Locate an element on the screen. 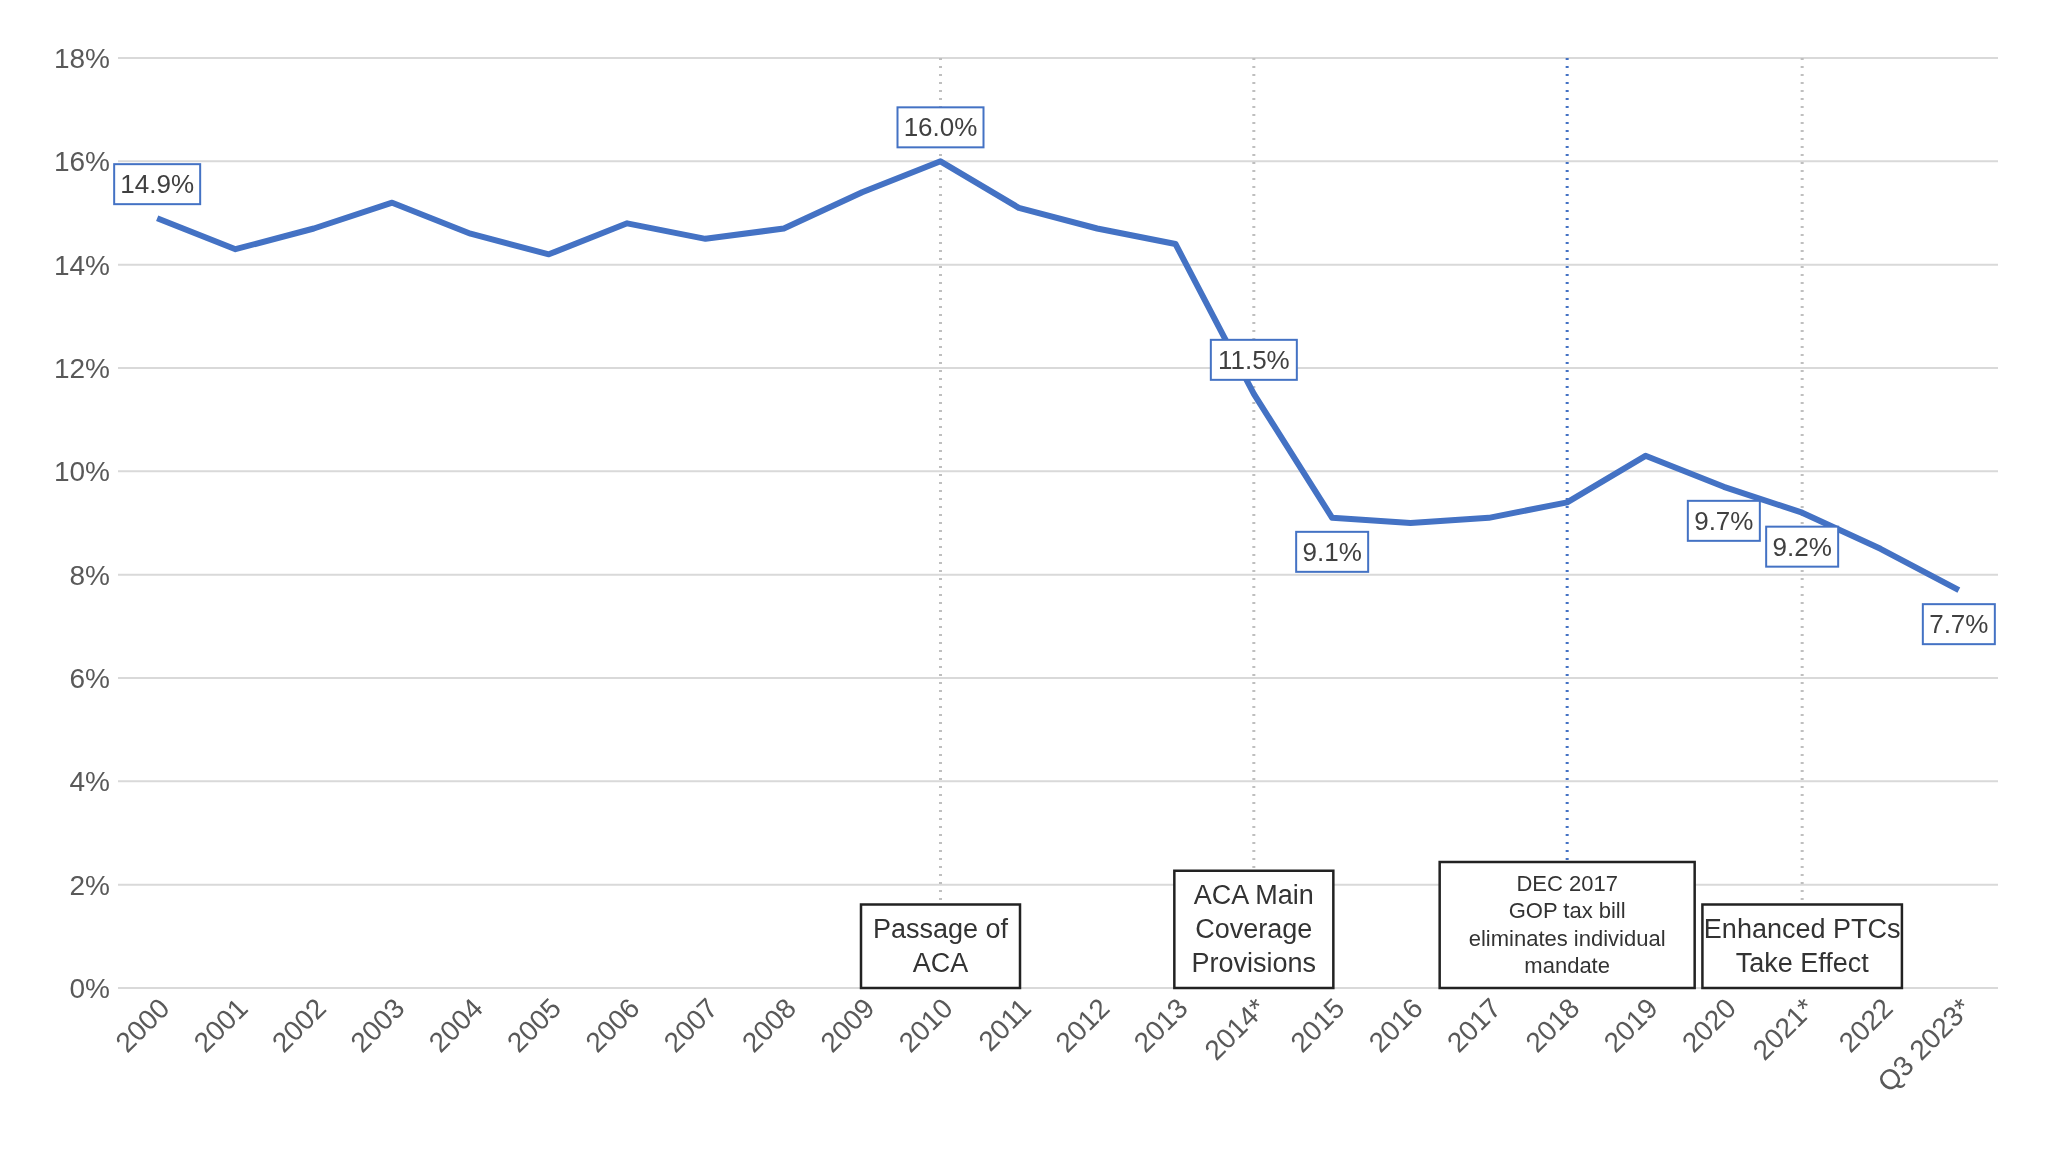 The image size is (2063, 1169). data-label: 7.7% is located at coordinates (1959, 624).